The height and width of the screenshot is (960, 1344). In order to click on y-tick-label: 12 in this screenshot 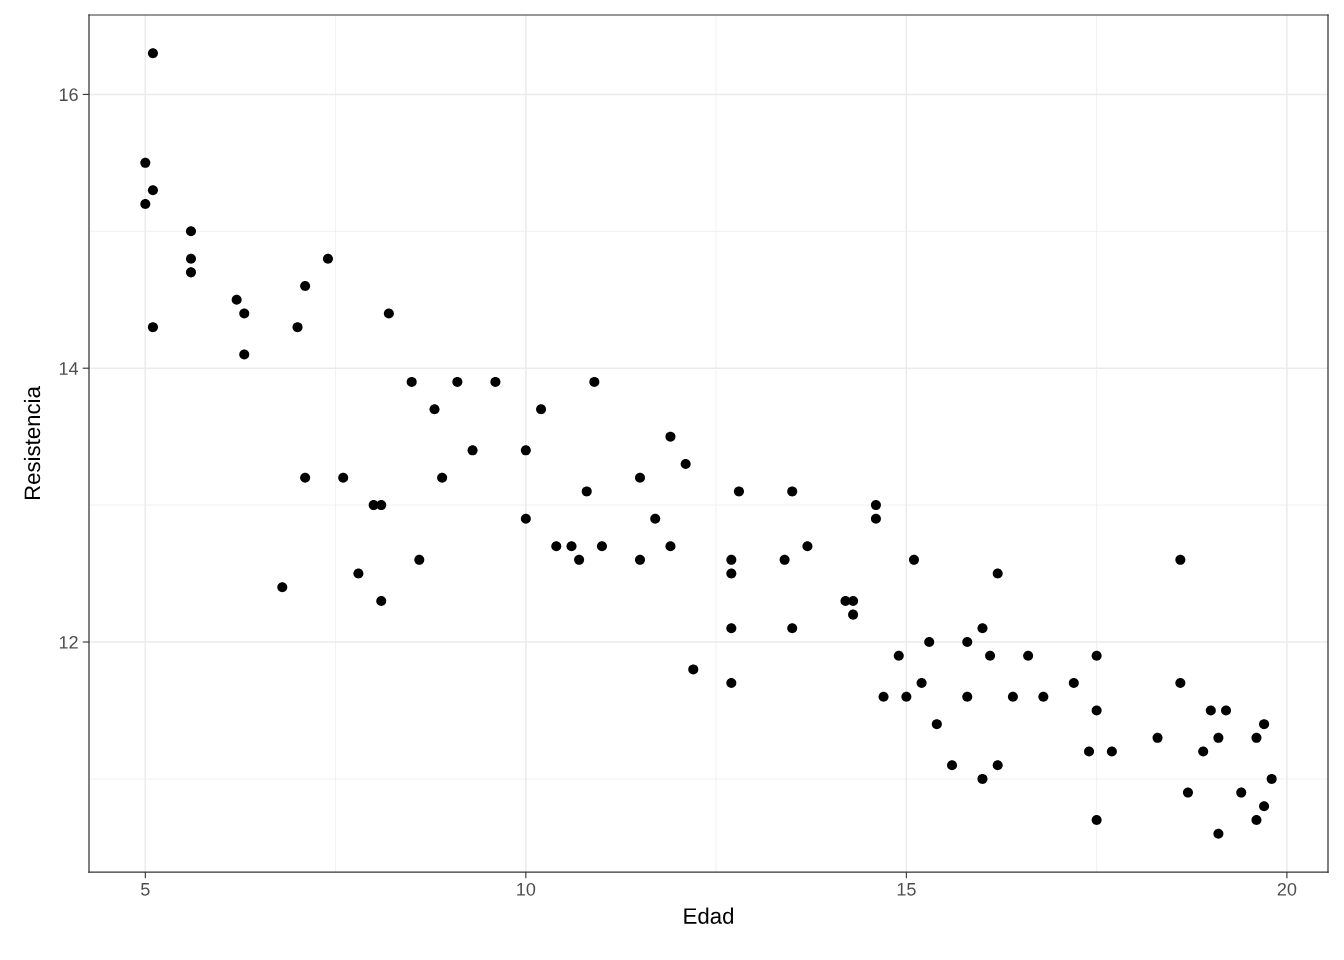, I will do `click(68, 642)`.